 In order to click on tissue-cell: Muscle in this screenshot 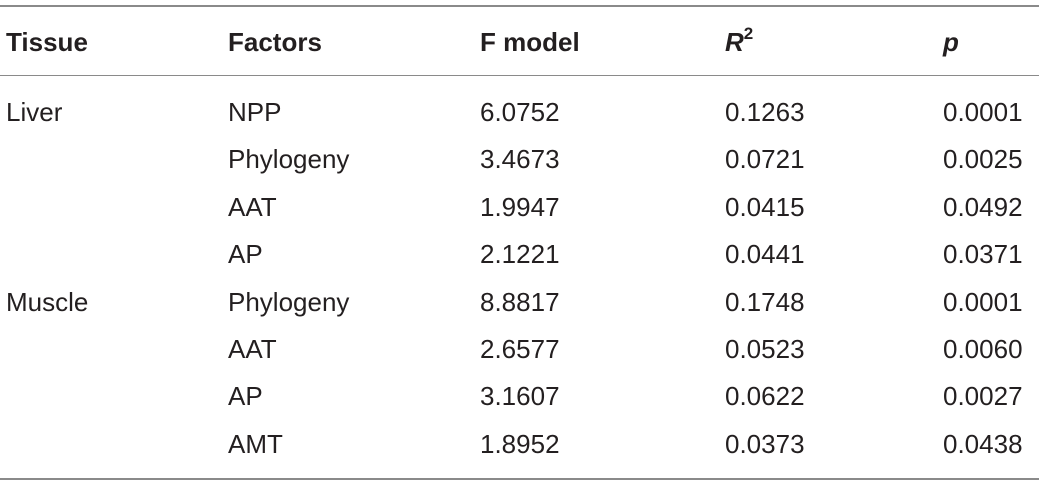, I will do `click(47, 301)`.